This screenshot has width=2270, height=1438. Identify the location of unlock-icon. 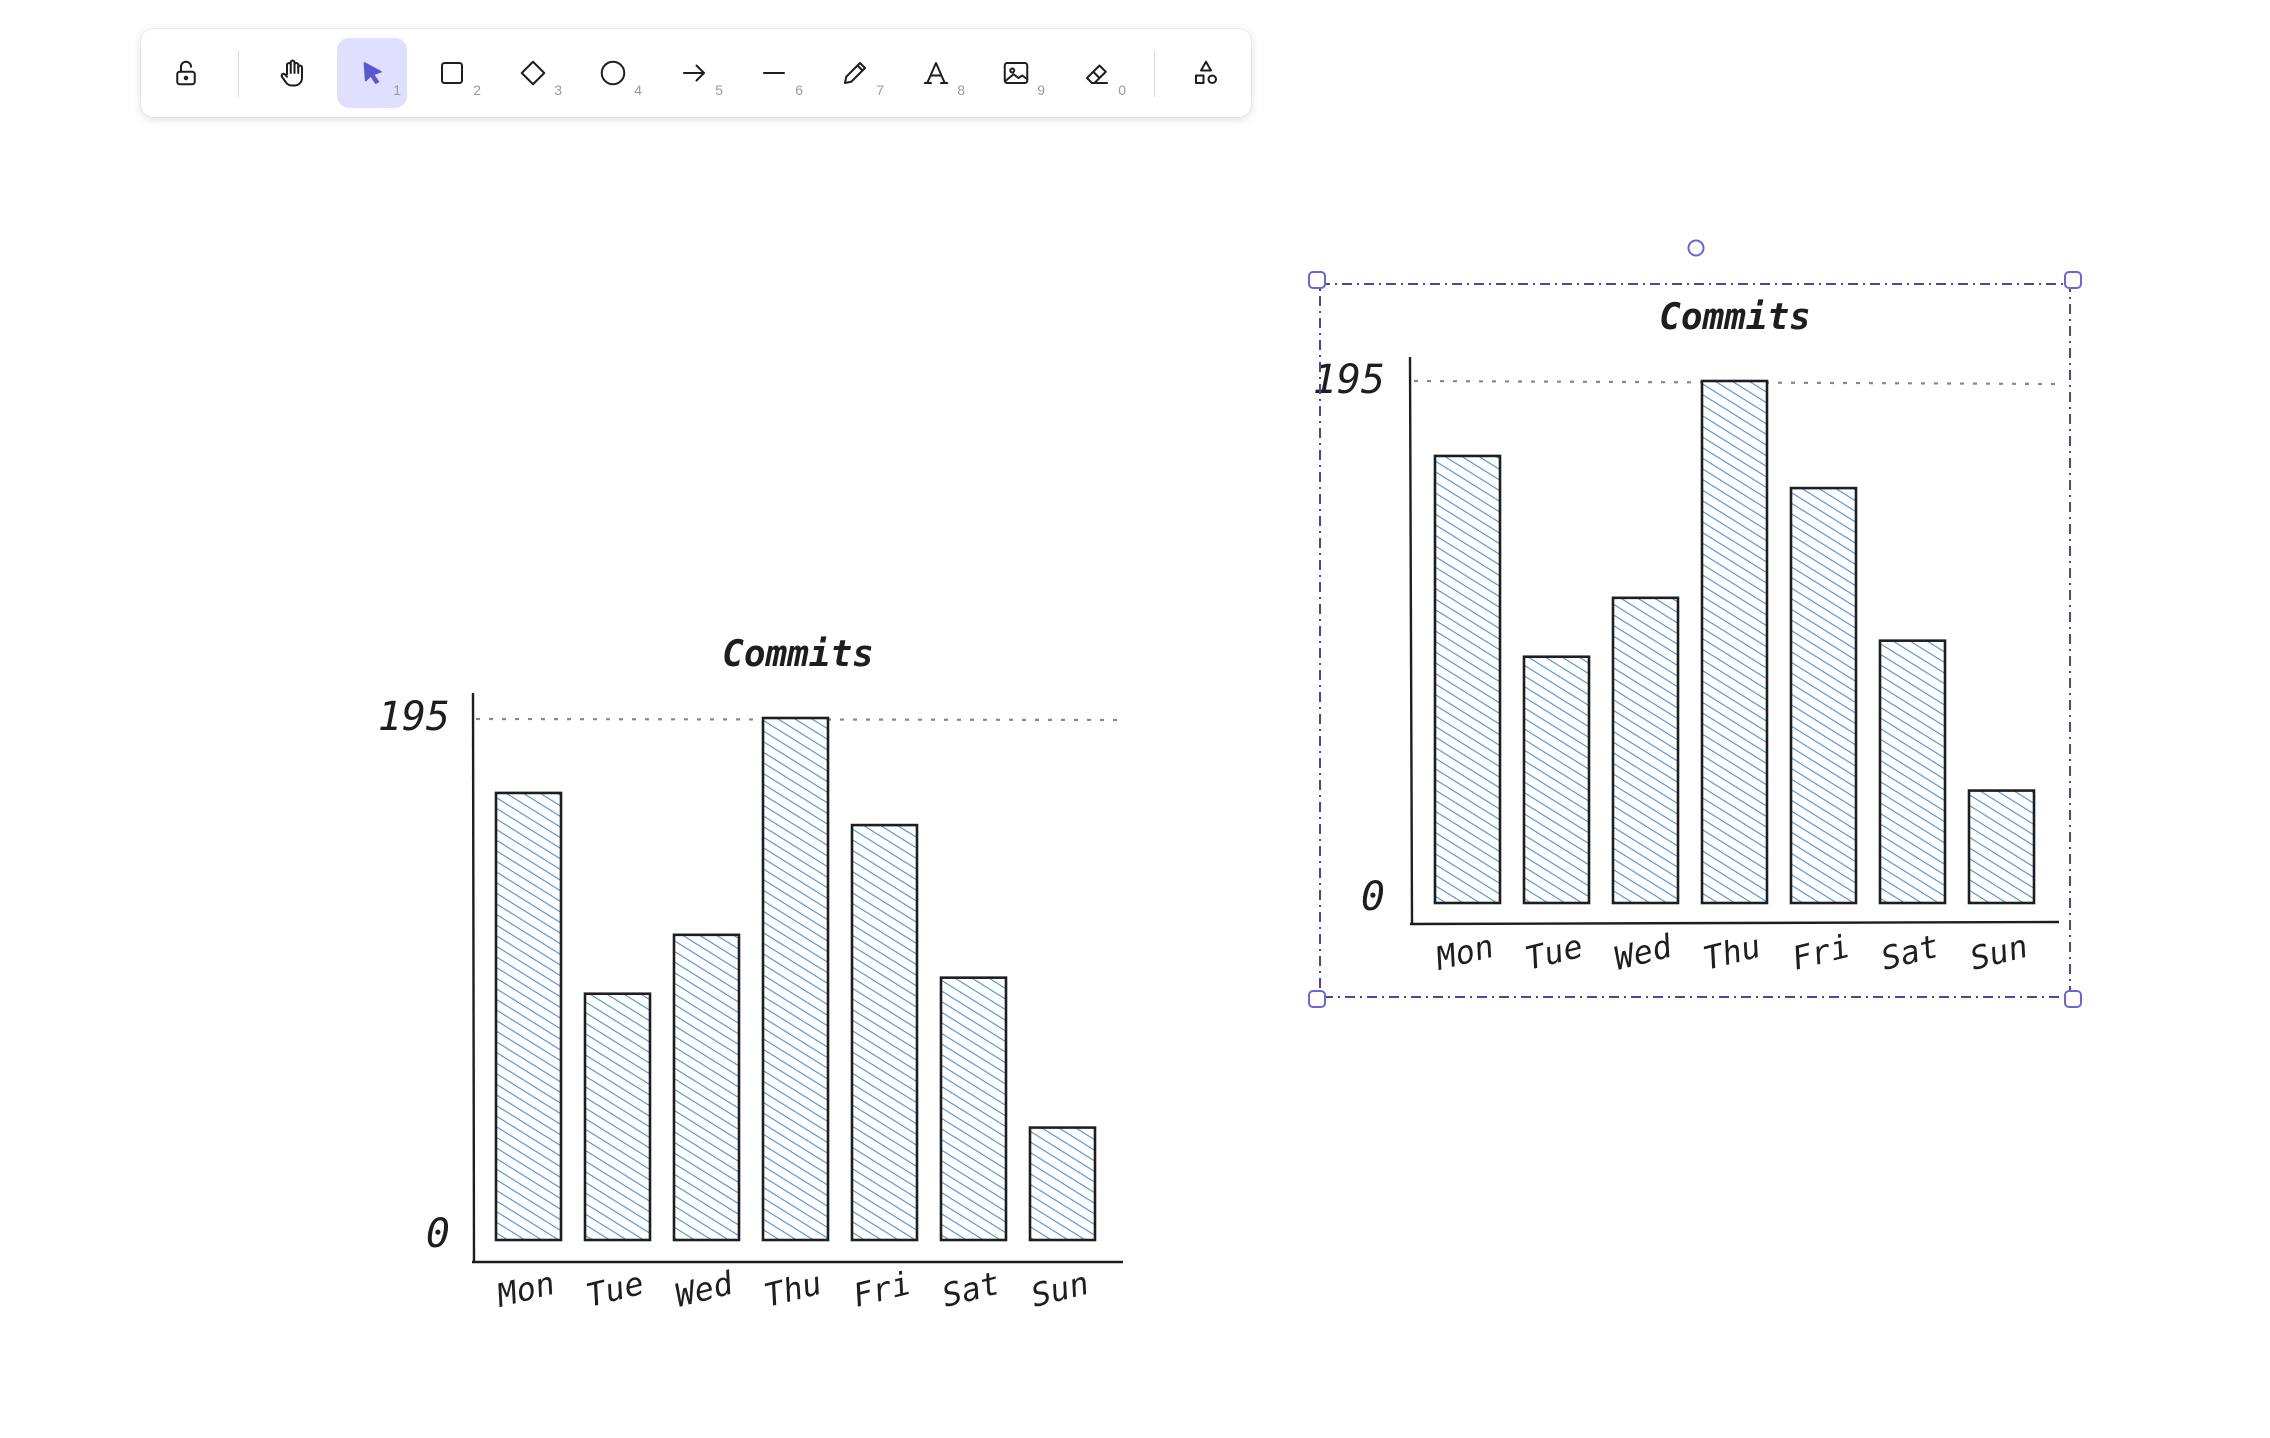
(186, 73).